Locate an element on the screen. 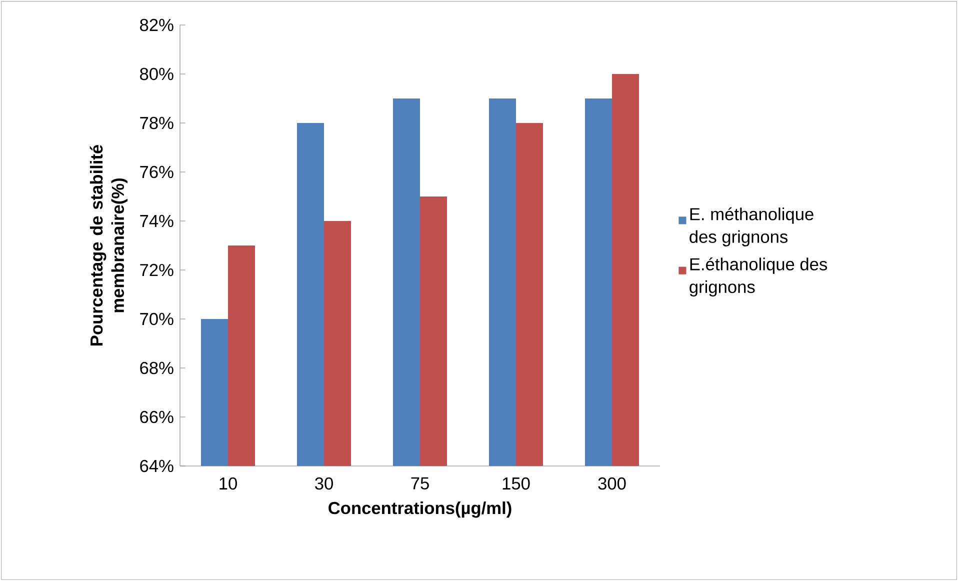  y-tick-label: 70% is located at coordinates (157, 319).